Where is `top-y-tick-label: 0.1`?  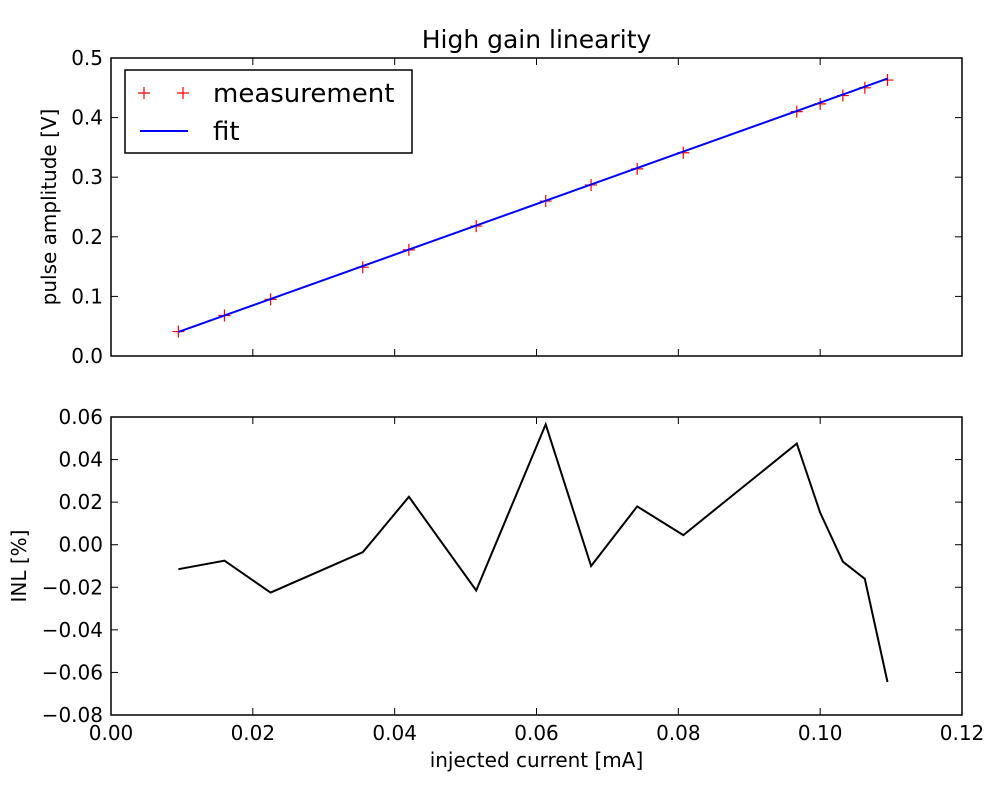
top-y-tick-label: 0.1 is located at coordinates (87, 296).